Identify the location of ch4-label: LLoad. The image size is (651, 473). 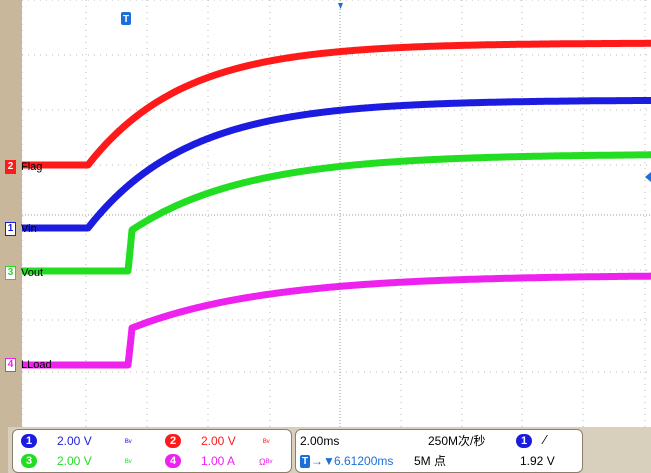
(36, 365).